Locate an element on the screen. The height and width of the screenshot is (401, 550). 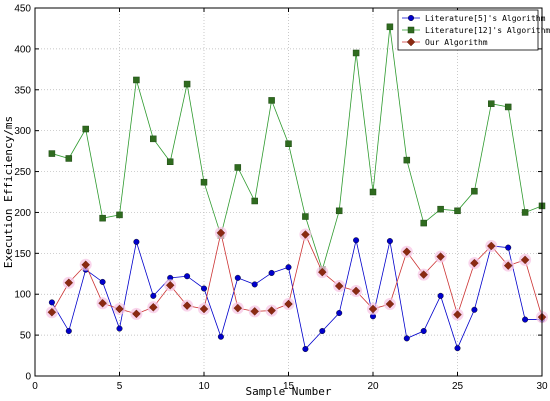
x-tick-label: 30 is located at coordinates (542, 386).